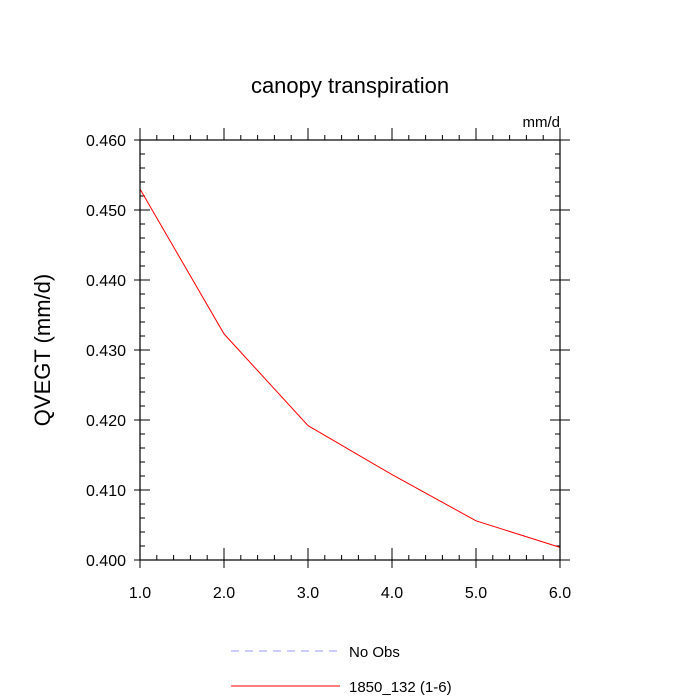 This screenshot has width=700, height=700. I want to click on y-tick-label: 0.410, so click(106, 491).